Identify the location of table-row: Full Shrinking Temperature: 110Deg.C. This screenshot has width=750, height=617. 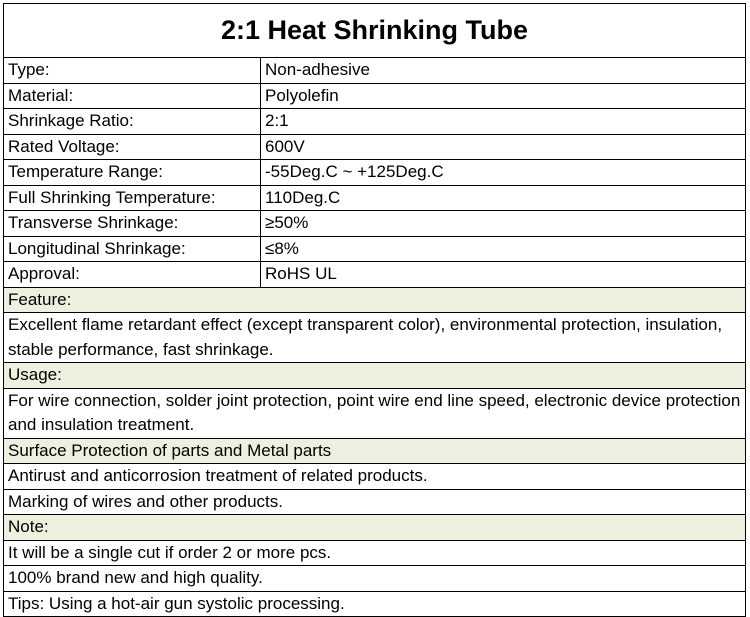
(374, 197).